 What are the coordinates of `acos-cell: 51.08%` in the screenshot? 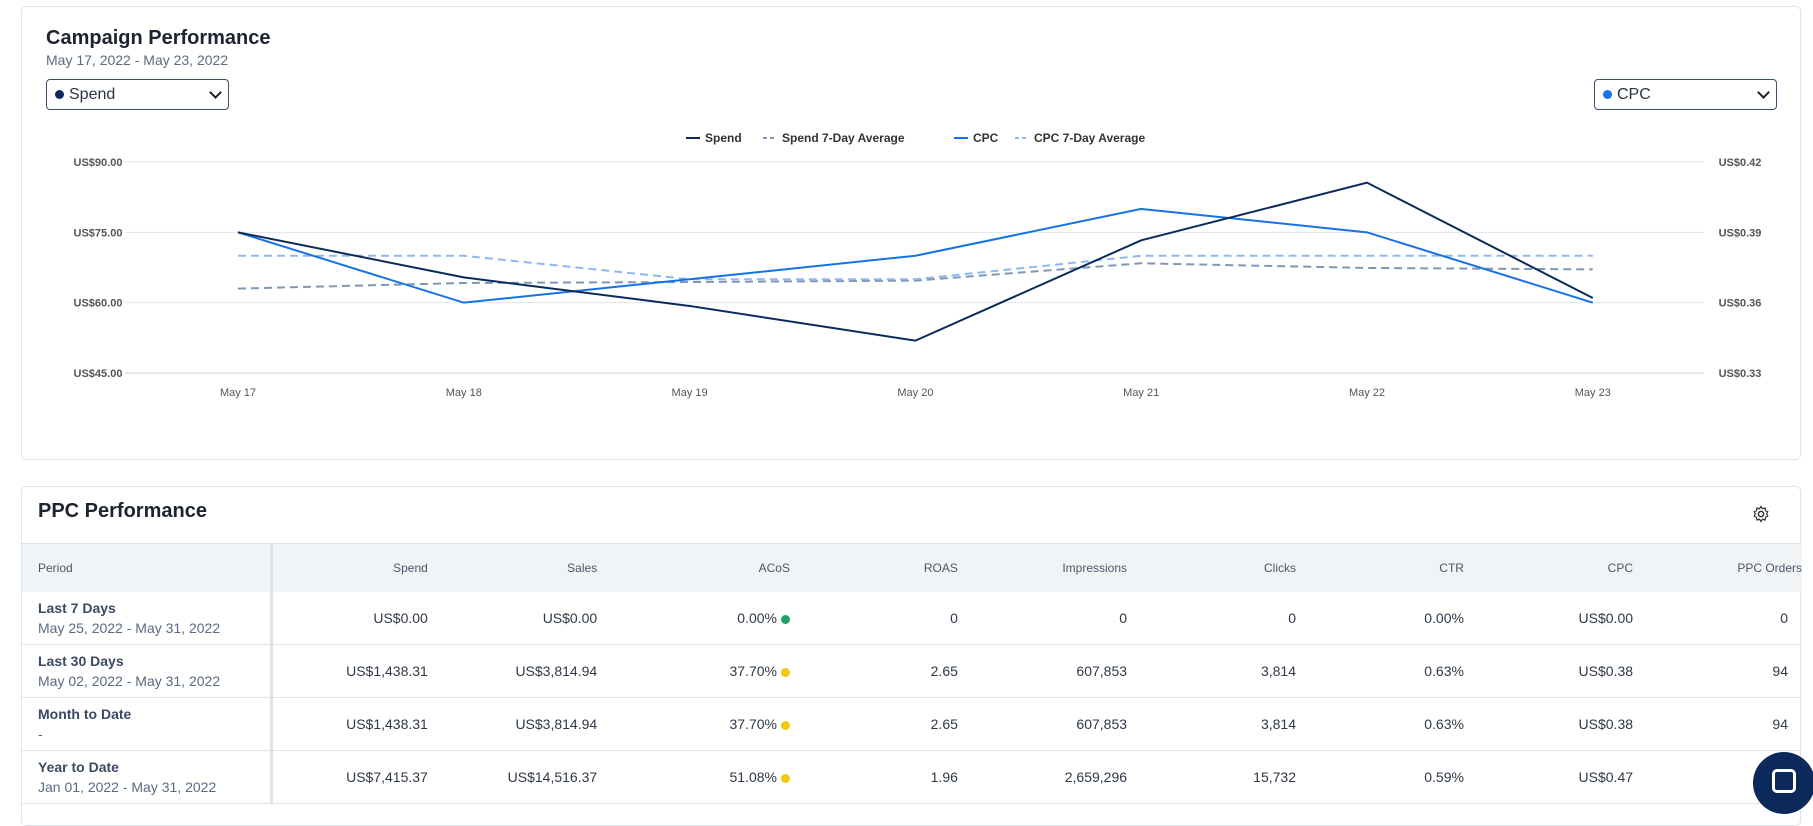 It's located at (693, 777).